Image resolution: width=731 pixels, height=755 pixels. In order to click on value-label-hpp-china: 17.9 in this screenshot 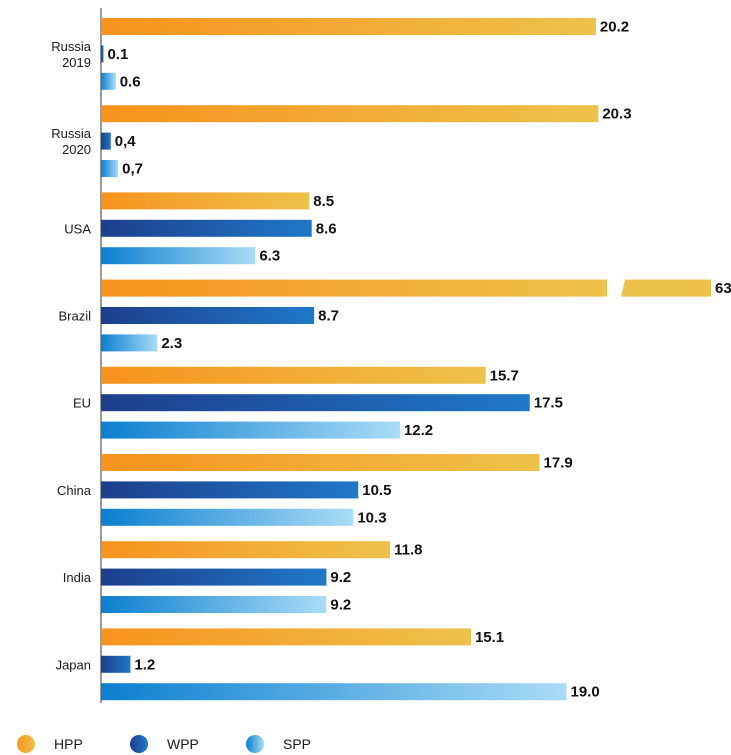, I will do `click(558, 463)`.